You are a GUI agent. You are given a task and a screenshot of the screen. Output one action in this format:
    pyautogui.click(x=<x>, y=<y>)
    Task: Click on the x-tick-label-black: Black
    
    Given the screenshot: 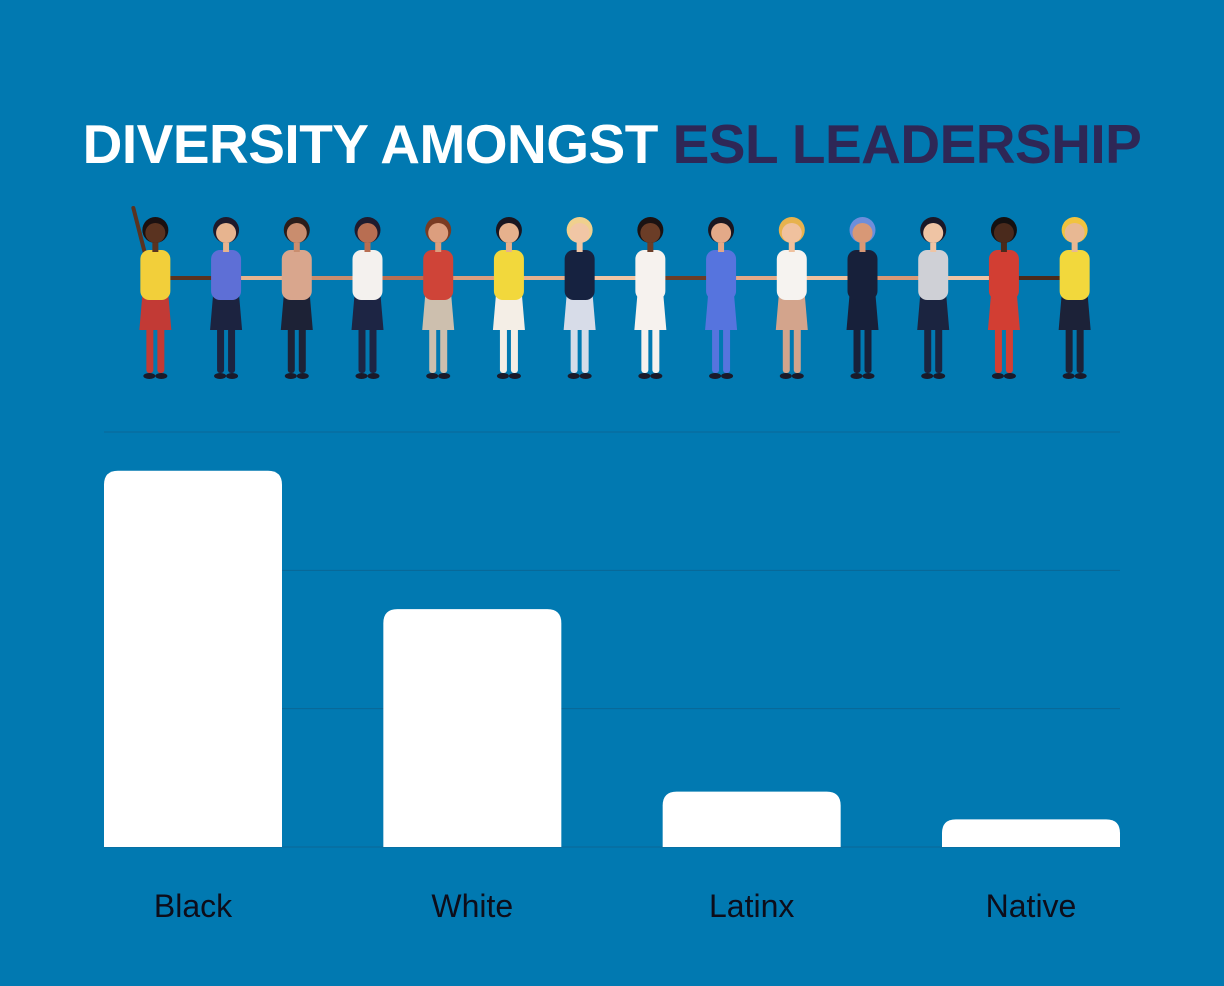 What is the action you would take?
    pyautogui.click(x=193, y=906)
    